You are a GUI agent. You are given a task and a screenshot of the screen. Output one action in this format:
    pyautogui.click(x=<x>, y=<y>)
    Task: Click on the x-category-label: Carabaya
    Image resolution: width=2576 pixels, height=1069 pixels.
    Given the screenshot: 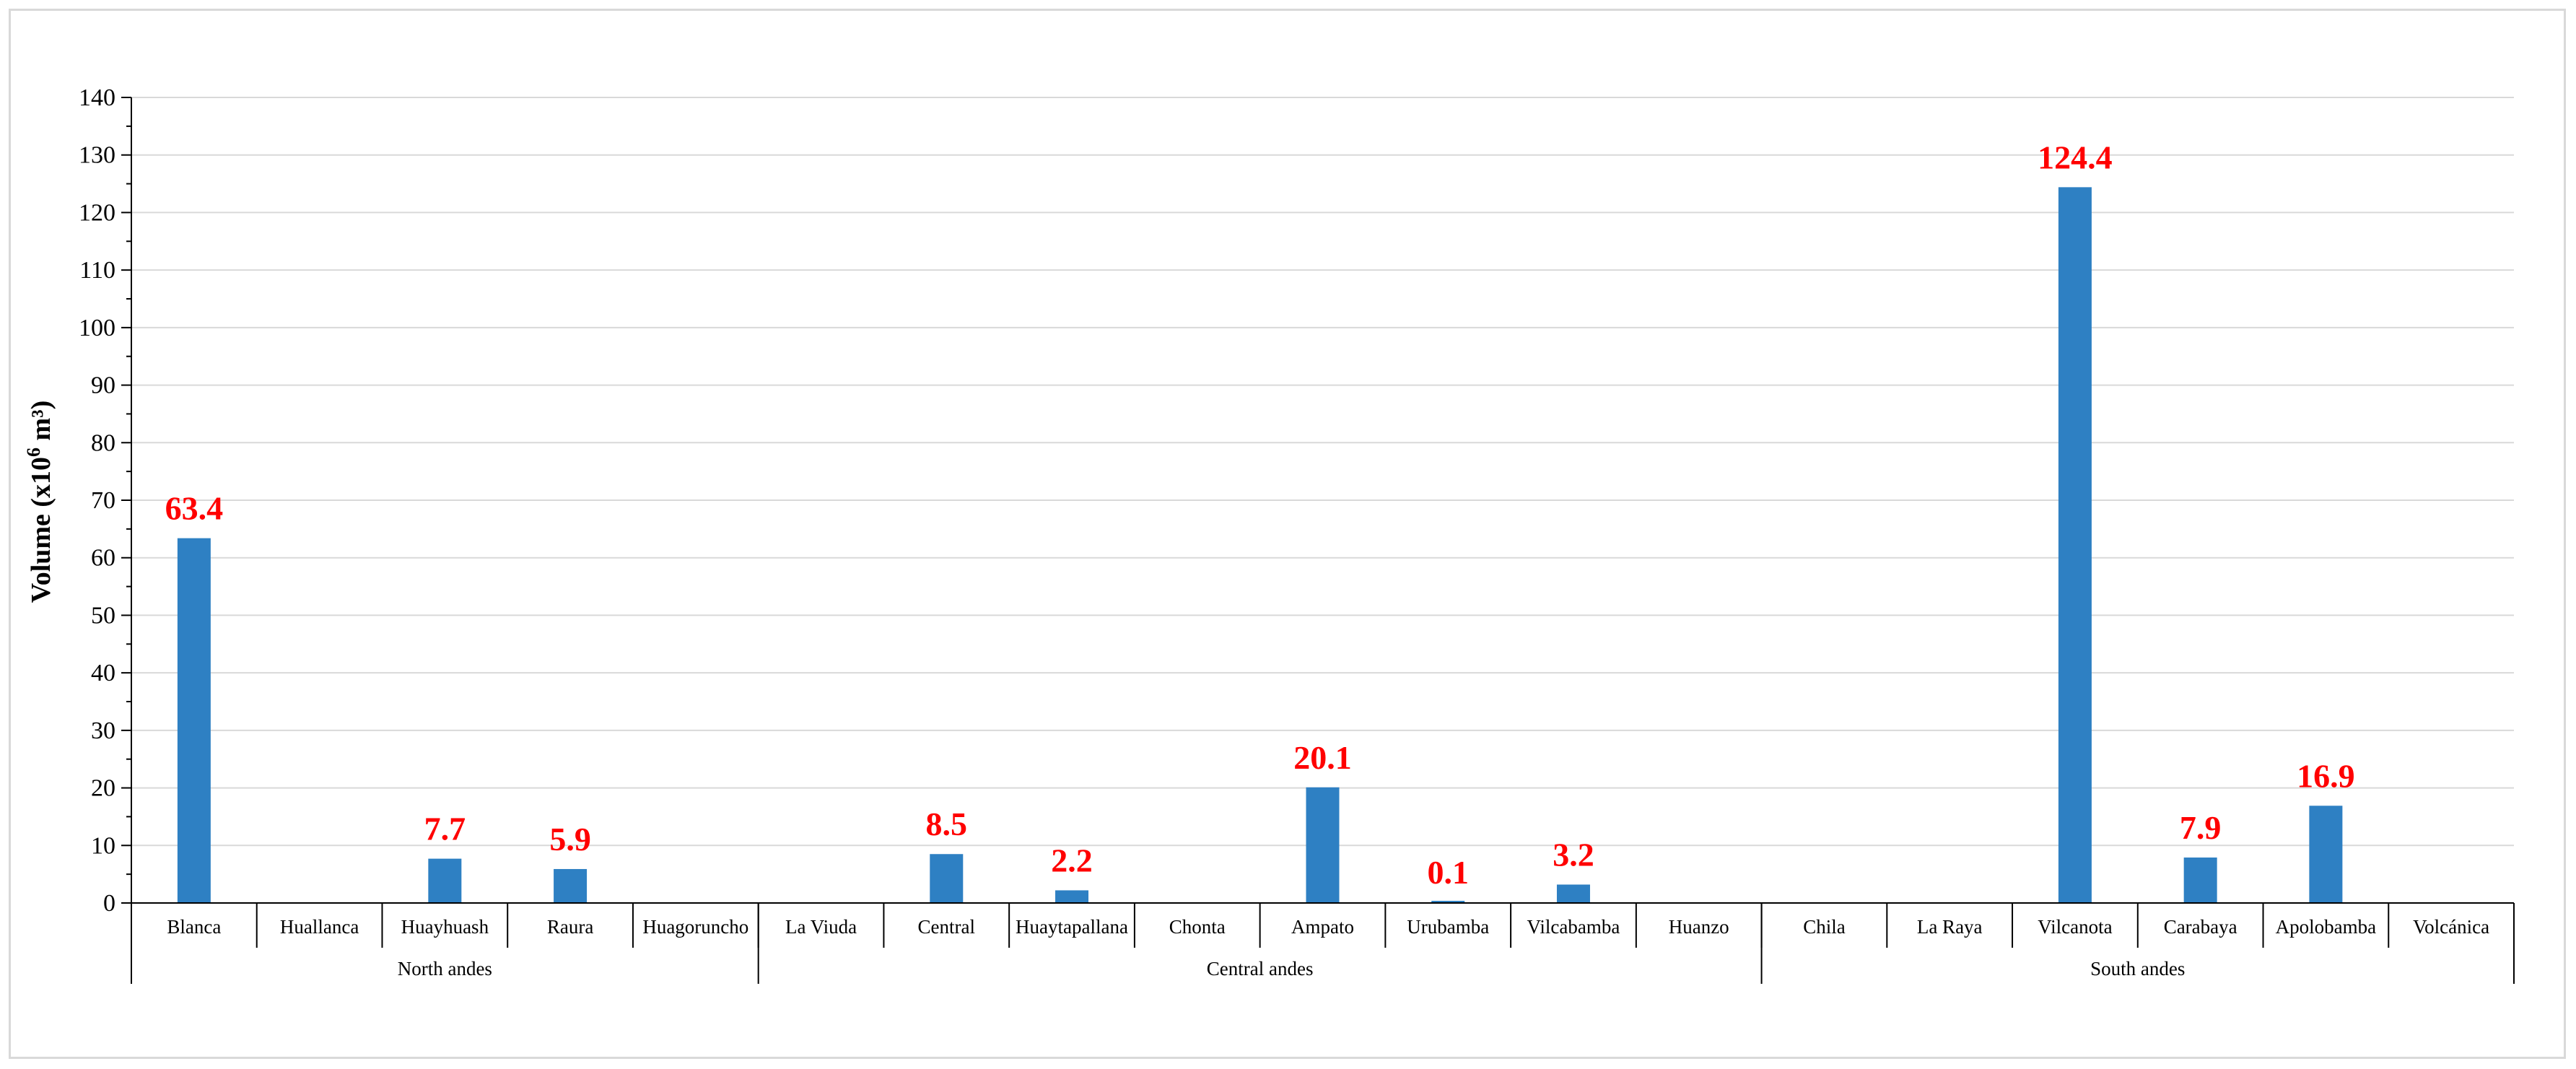 What is the action you would take?
    pyautogui.click(x=2200, y=927)
    